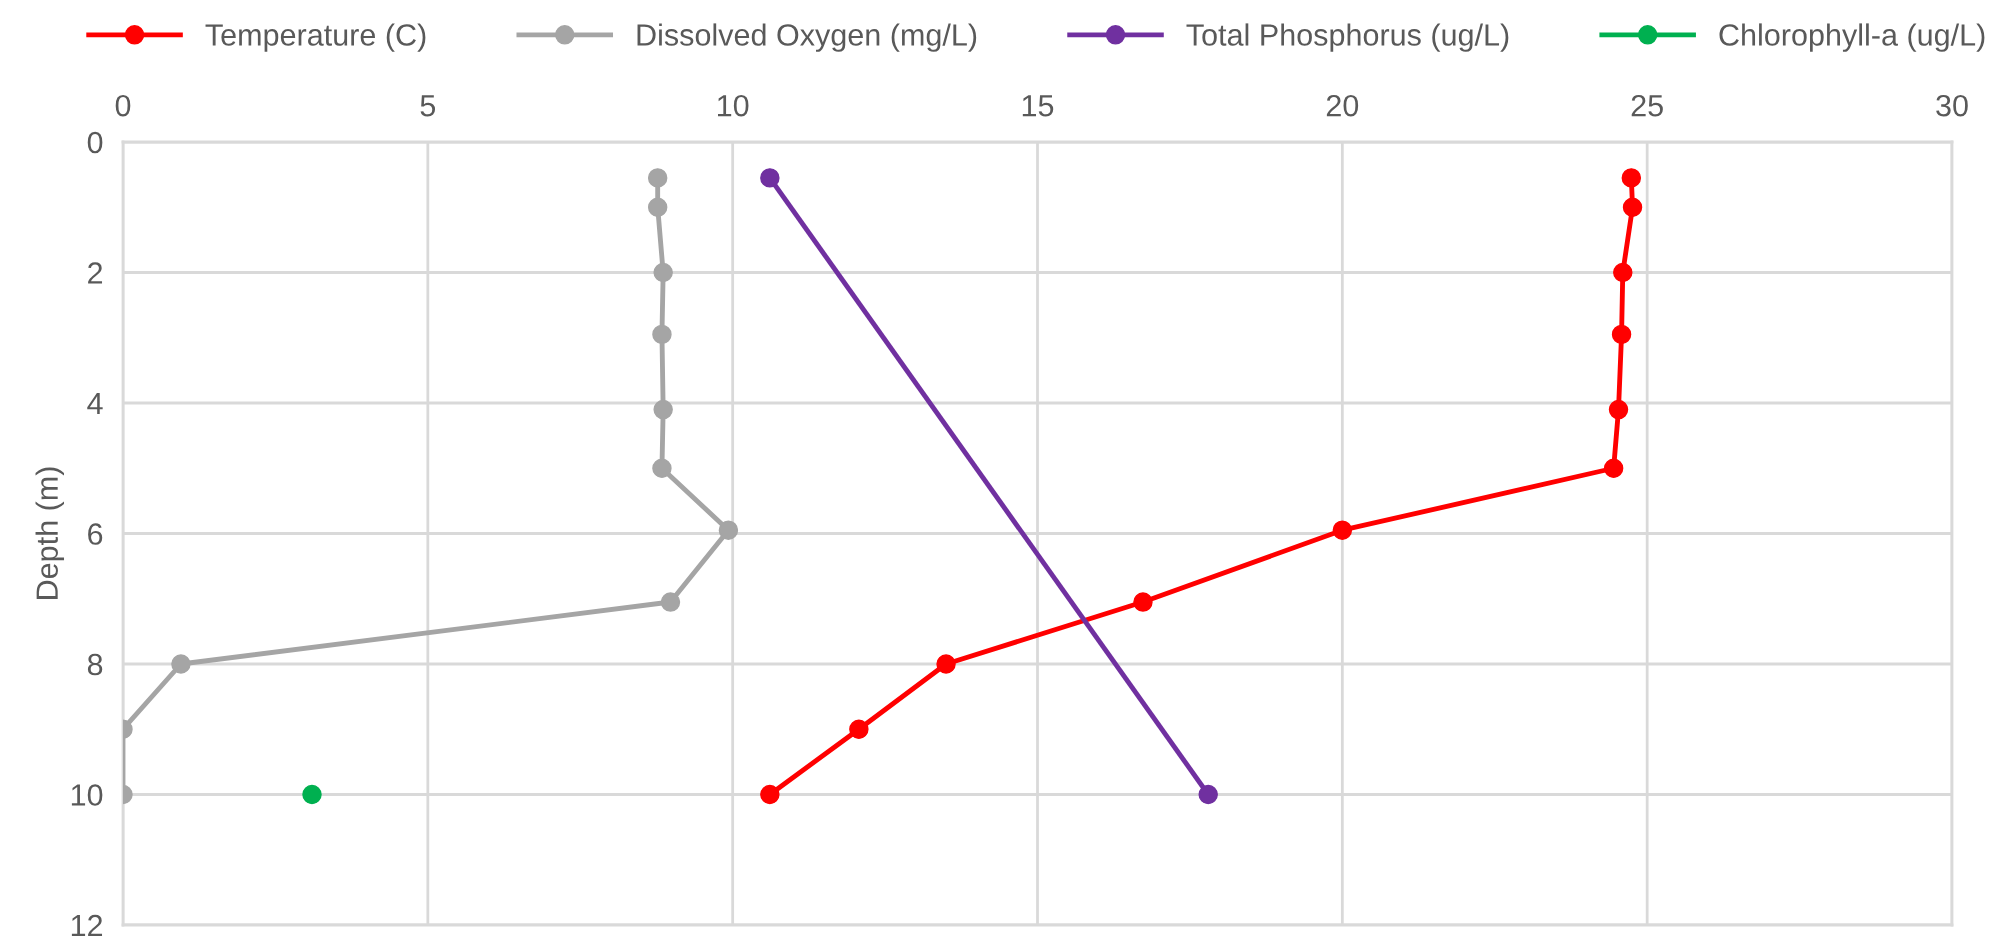  What do you see at coordinates (1038, 106) in the screenshot?
I see `x-tick-label: 15` at bounding box center [1038, 106].